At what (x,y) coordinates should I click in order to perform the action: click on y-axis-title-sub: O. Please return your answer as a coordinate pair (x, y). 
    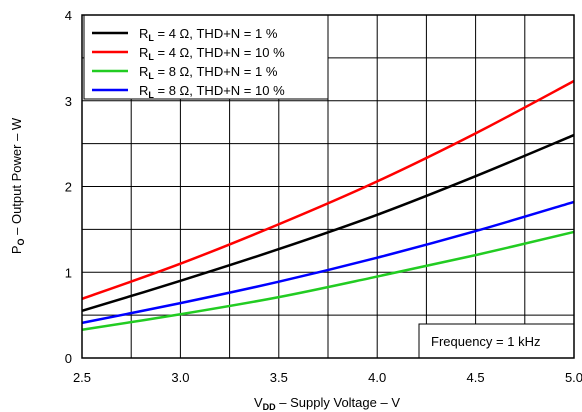
    Looking at the image, I should click on (21, 241).